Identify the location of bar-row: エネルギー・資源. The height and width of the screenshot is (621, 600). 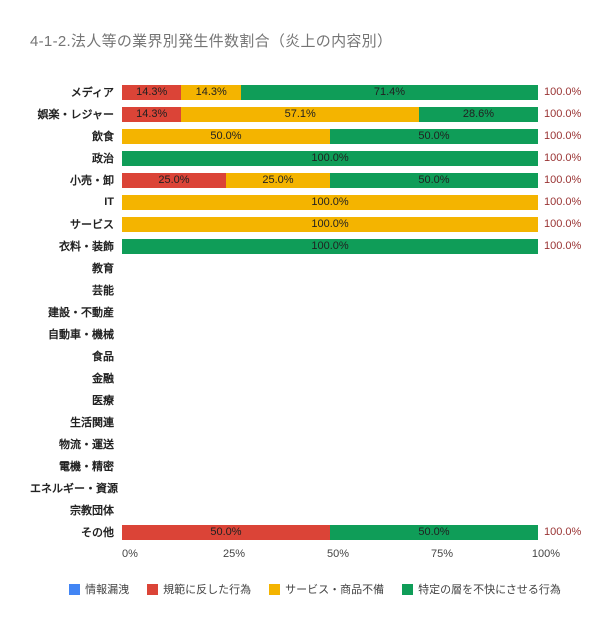
(315, 488).